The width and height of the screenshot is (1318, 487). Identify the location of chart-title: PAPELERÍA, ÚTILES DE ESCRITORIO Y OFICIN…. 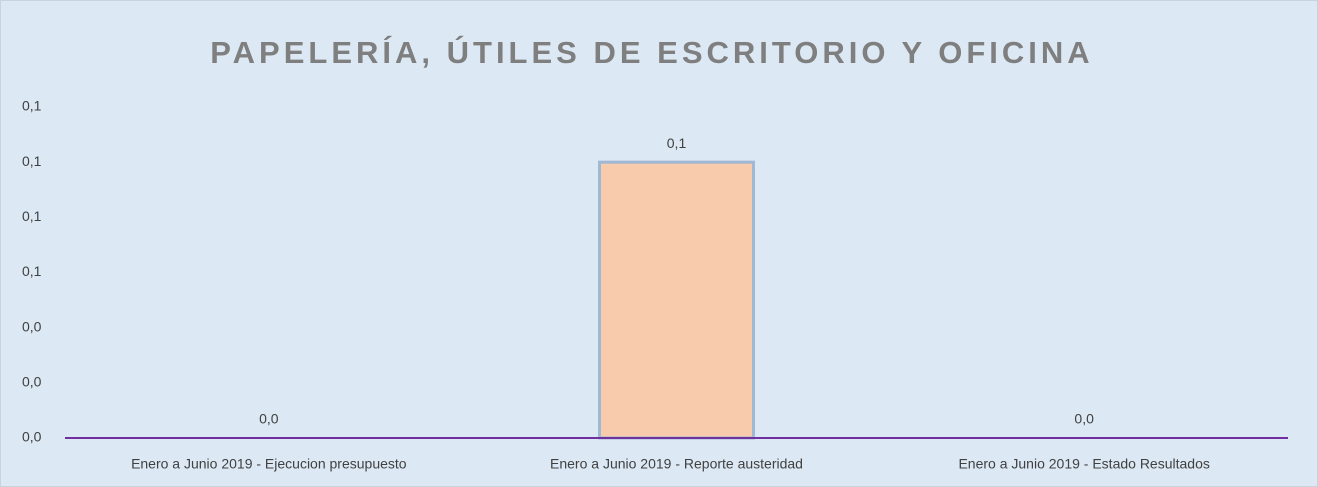
(651, 52).